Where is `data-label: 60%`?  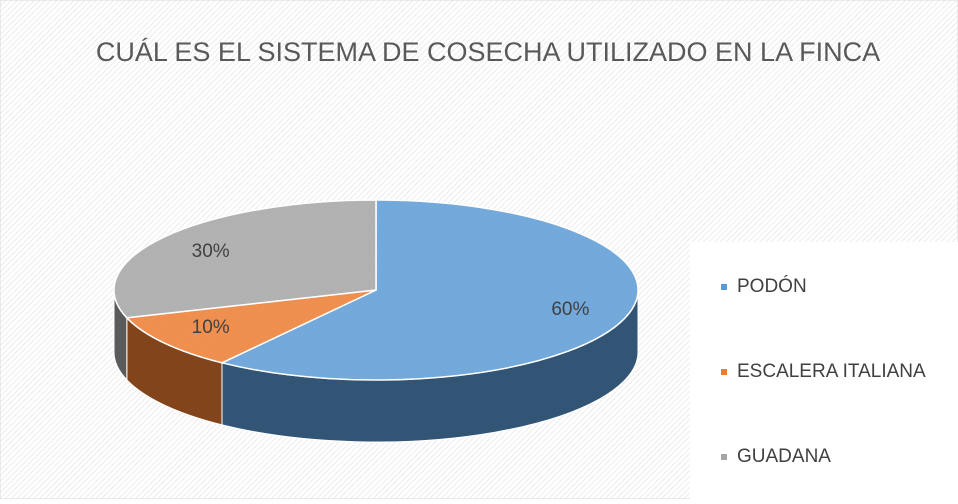
data-label: 60% is located at coordinates (570, 309).